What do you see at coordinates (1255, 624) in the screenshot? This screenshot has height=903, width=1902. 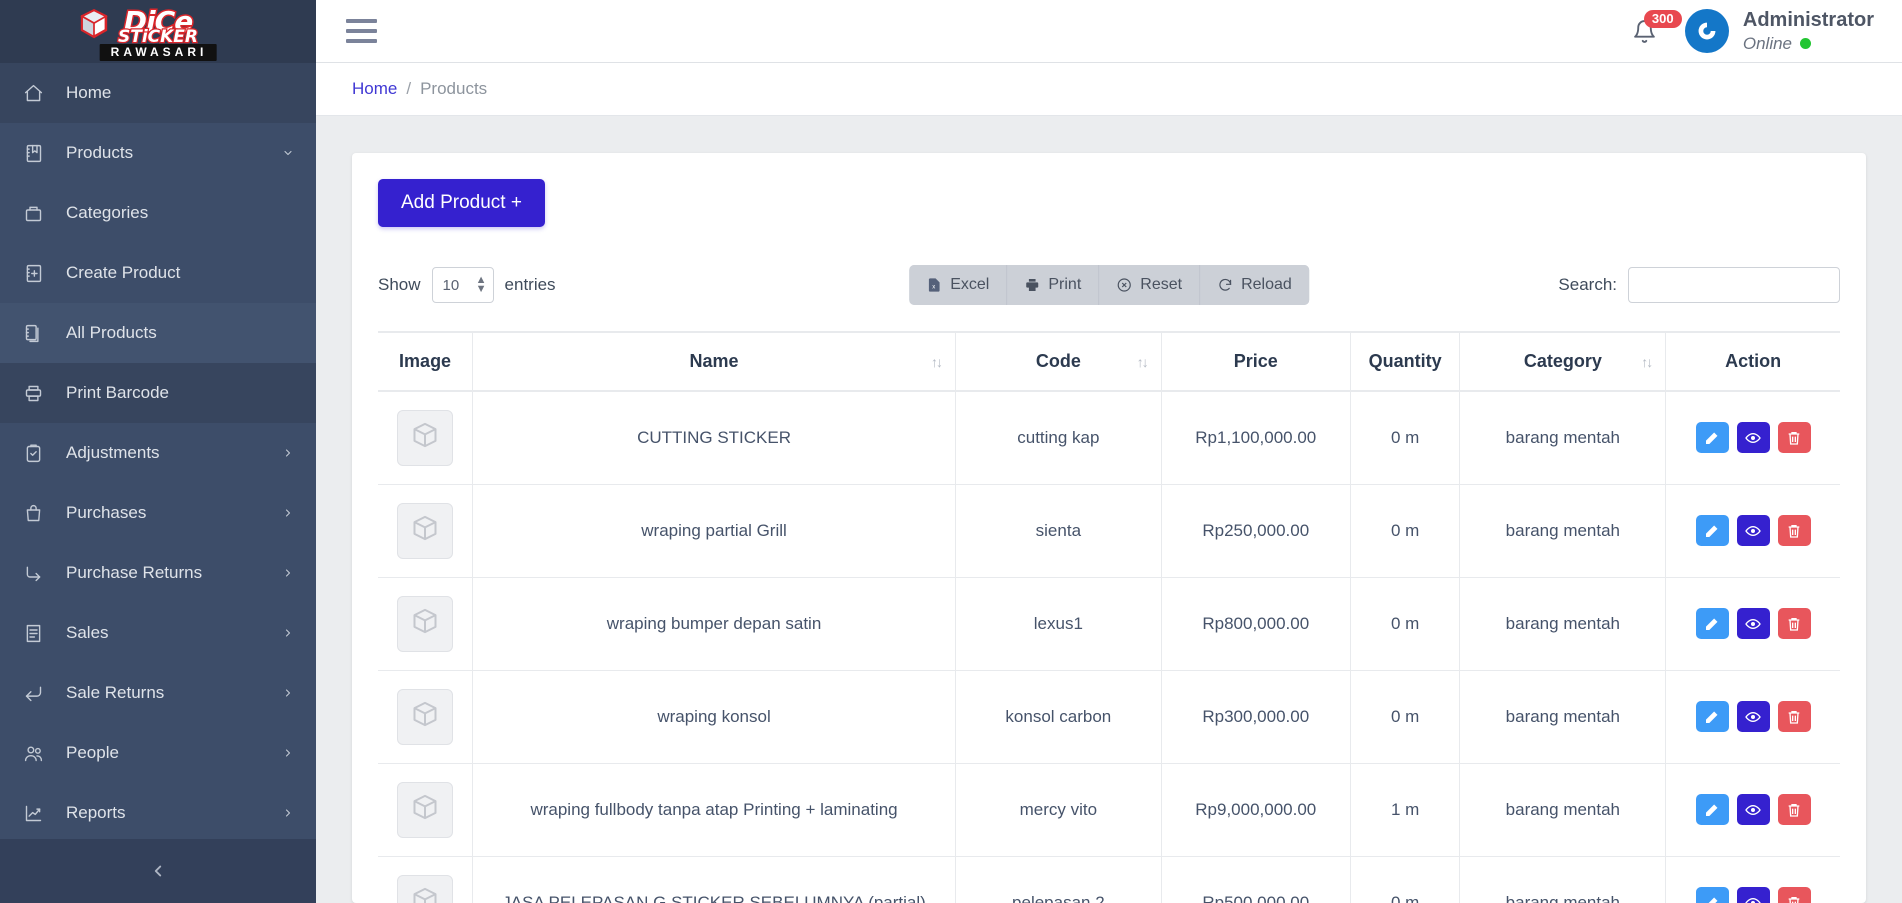 I see `cell-price: Rp800,000.00` at bounding box center [1255, 624].